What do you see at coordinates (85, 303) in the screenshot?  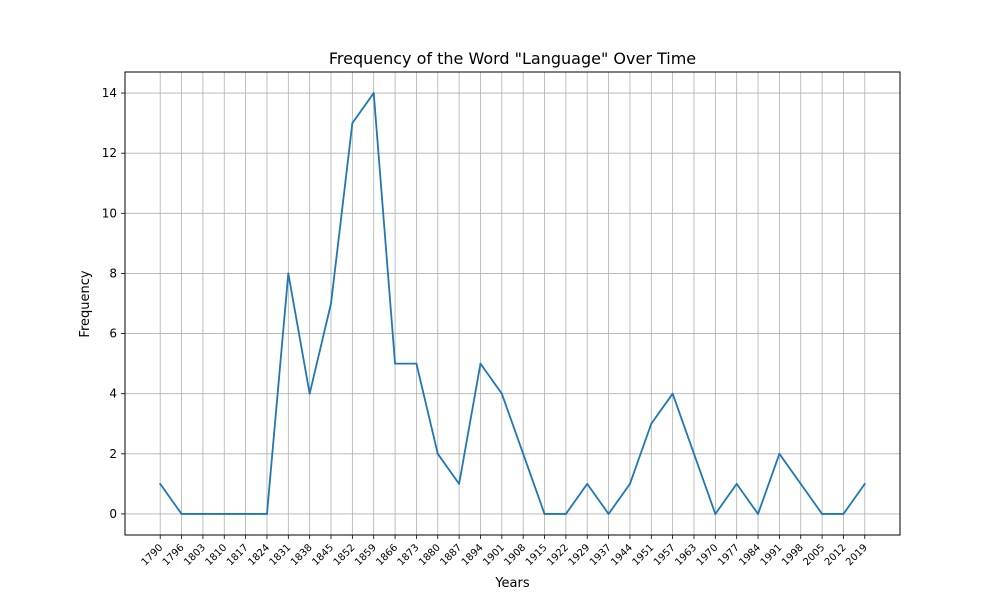 I see `y-axis-label: Frequency` at bounding box center [85, 303].